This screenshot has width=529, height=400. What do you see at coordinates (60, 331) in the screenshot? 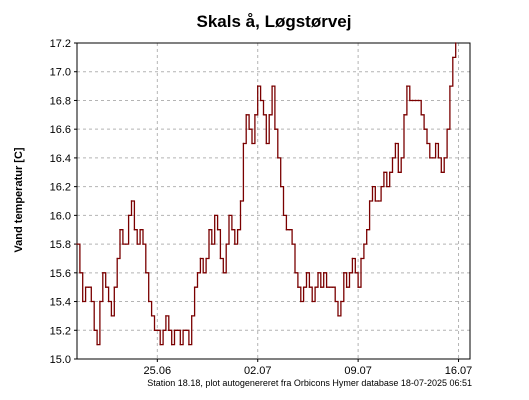
I see `y-tick-label: 15.2` at bounding box center [60, 331].